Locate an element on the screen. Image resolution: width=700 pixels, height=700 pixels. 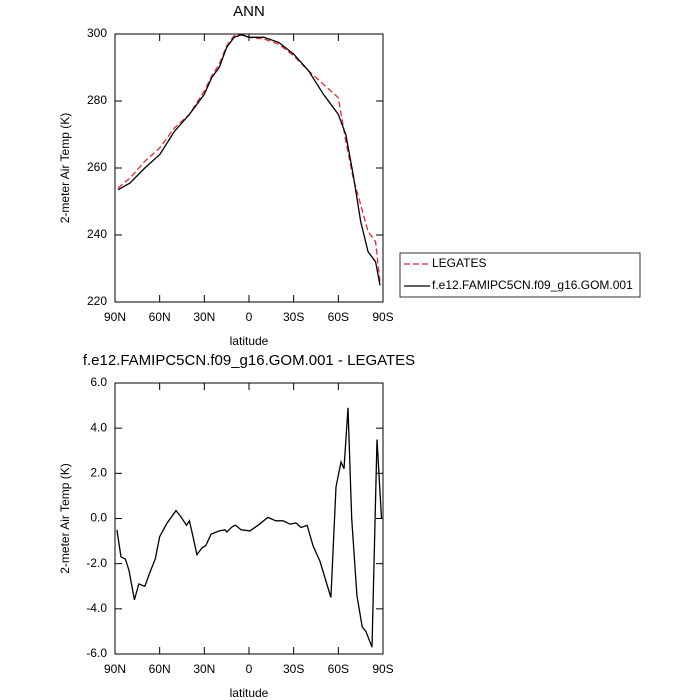
chart-title: ANN is located at coordinates (249, 11).